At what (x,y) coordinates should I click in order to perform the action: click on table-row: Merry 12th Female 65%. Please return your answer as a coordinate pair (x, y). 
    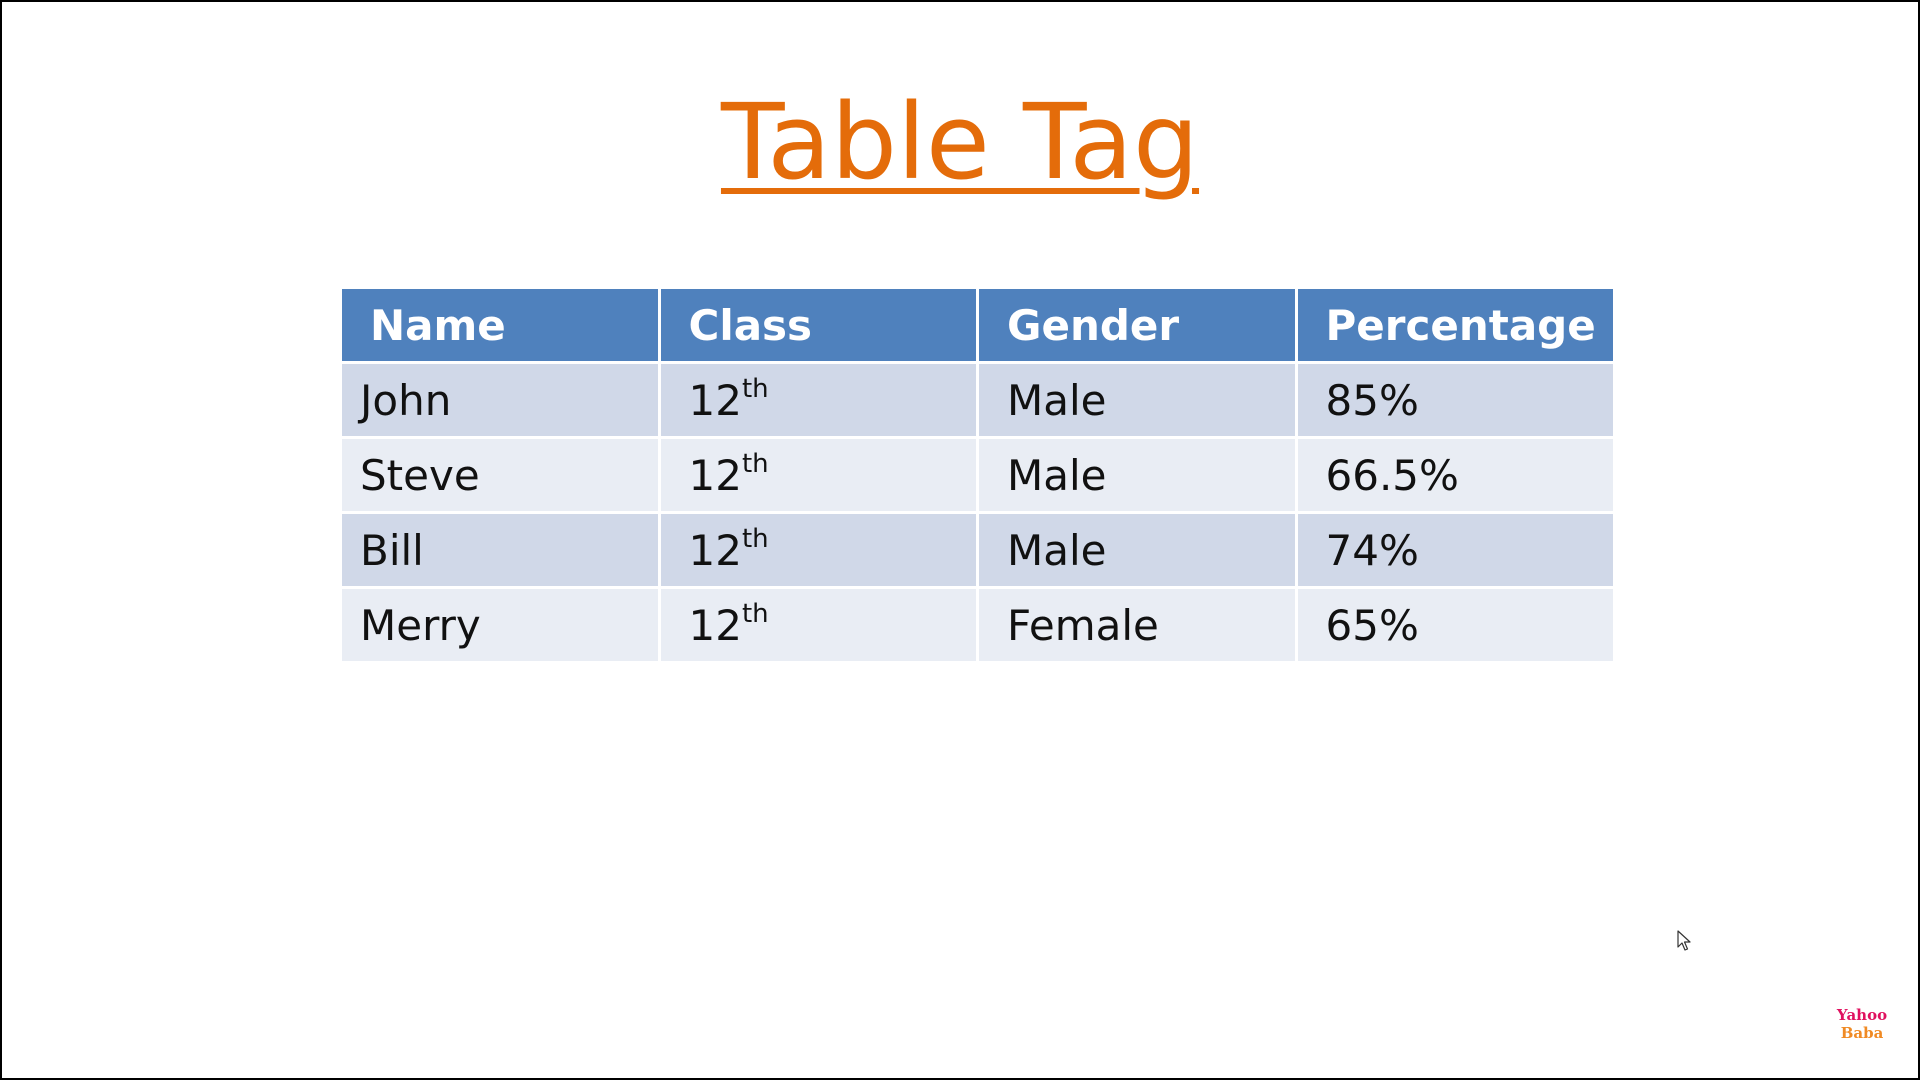
    Looking at the image, I should click on (977, 625).